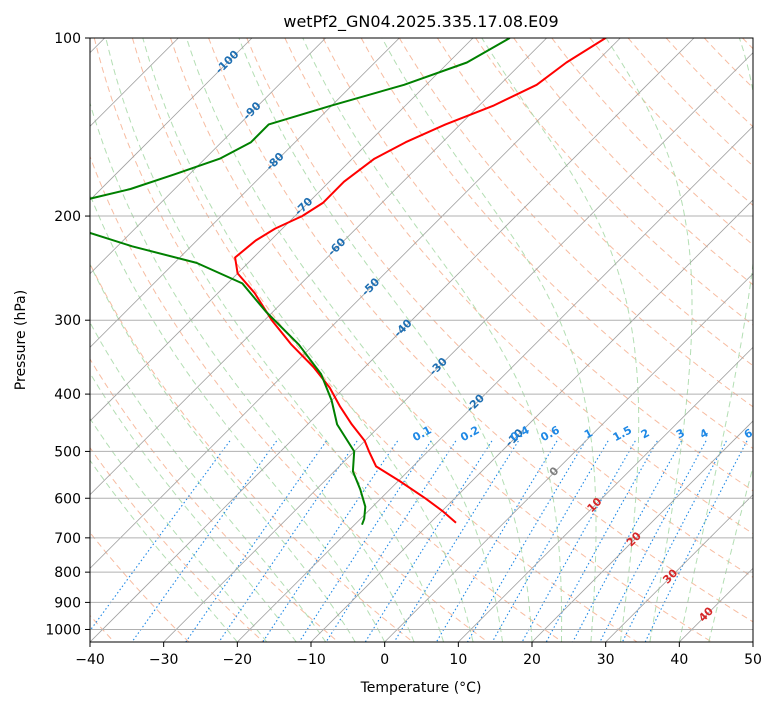 Image resolution: width=775 pixels, height=708 pixels. I want to click on y-tick-label: 700, so click(67, 539).